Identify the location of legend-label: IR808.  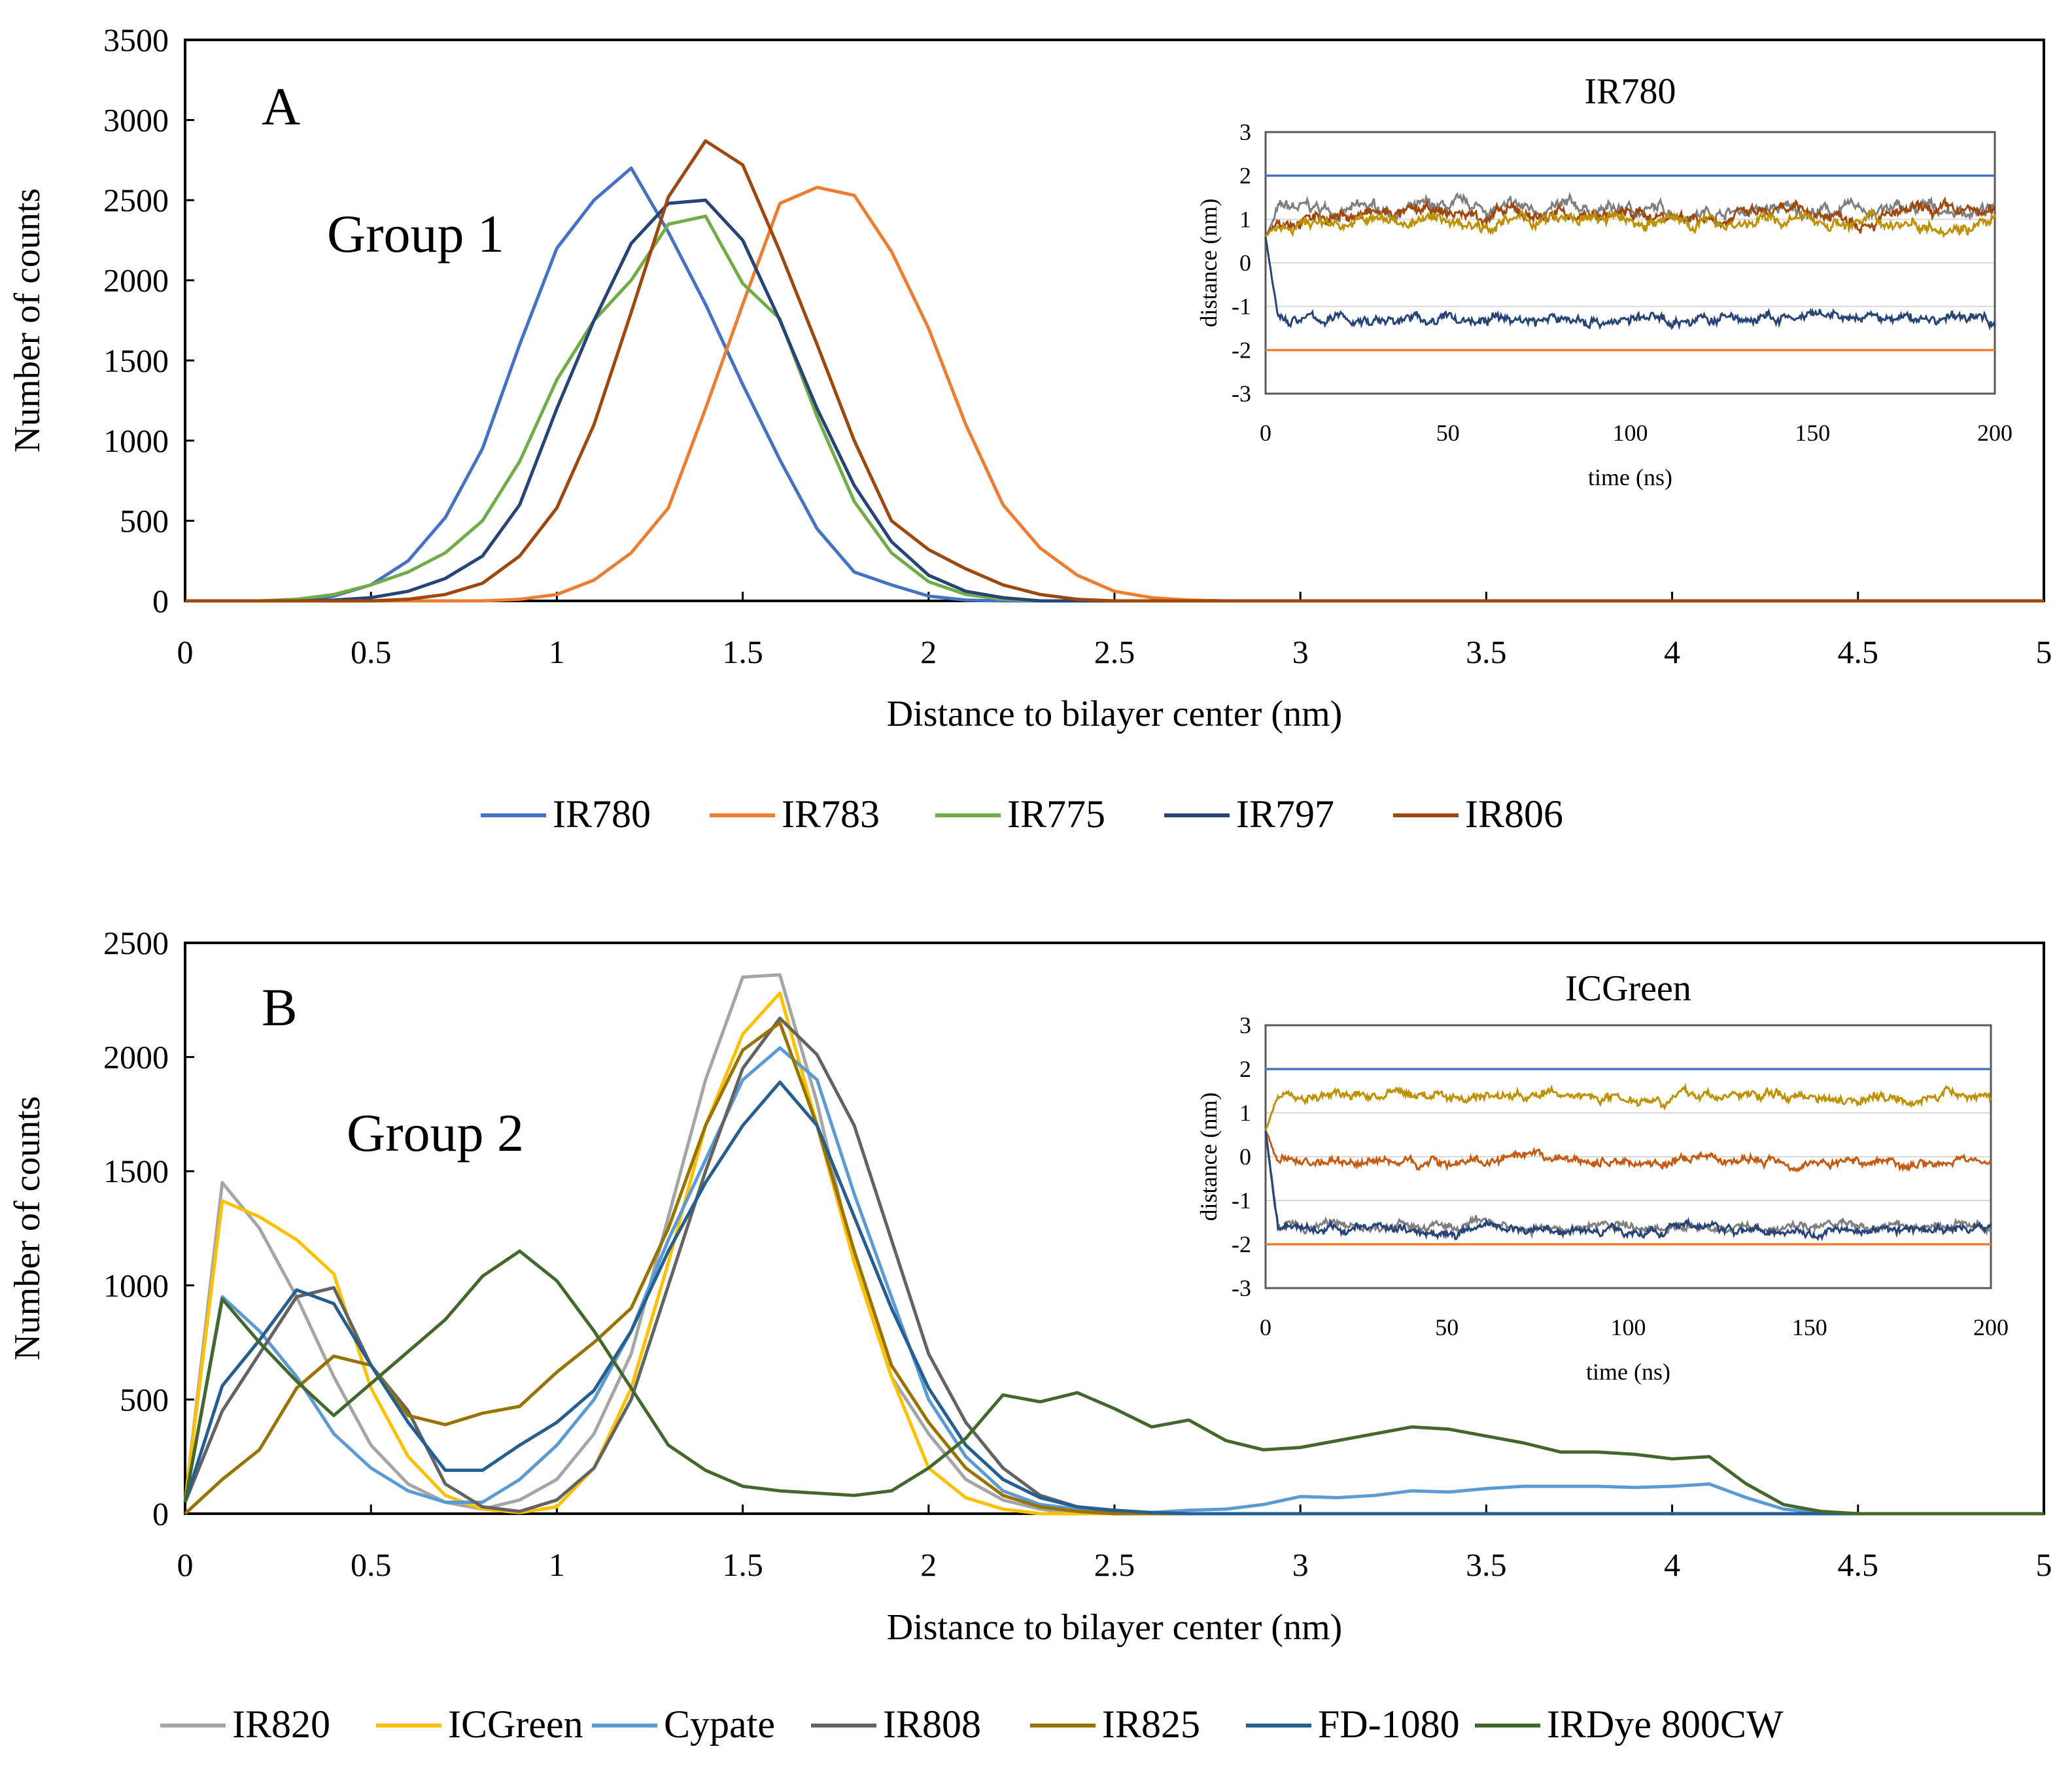
(932, 1724).